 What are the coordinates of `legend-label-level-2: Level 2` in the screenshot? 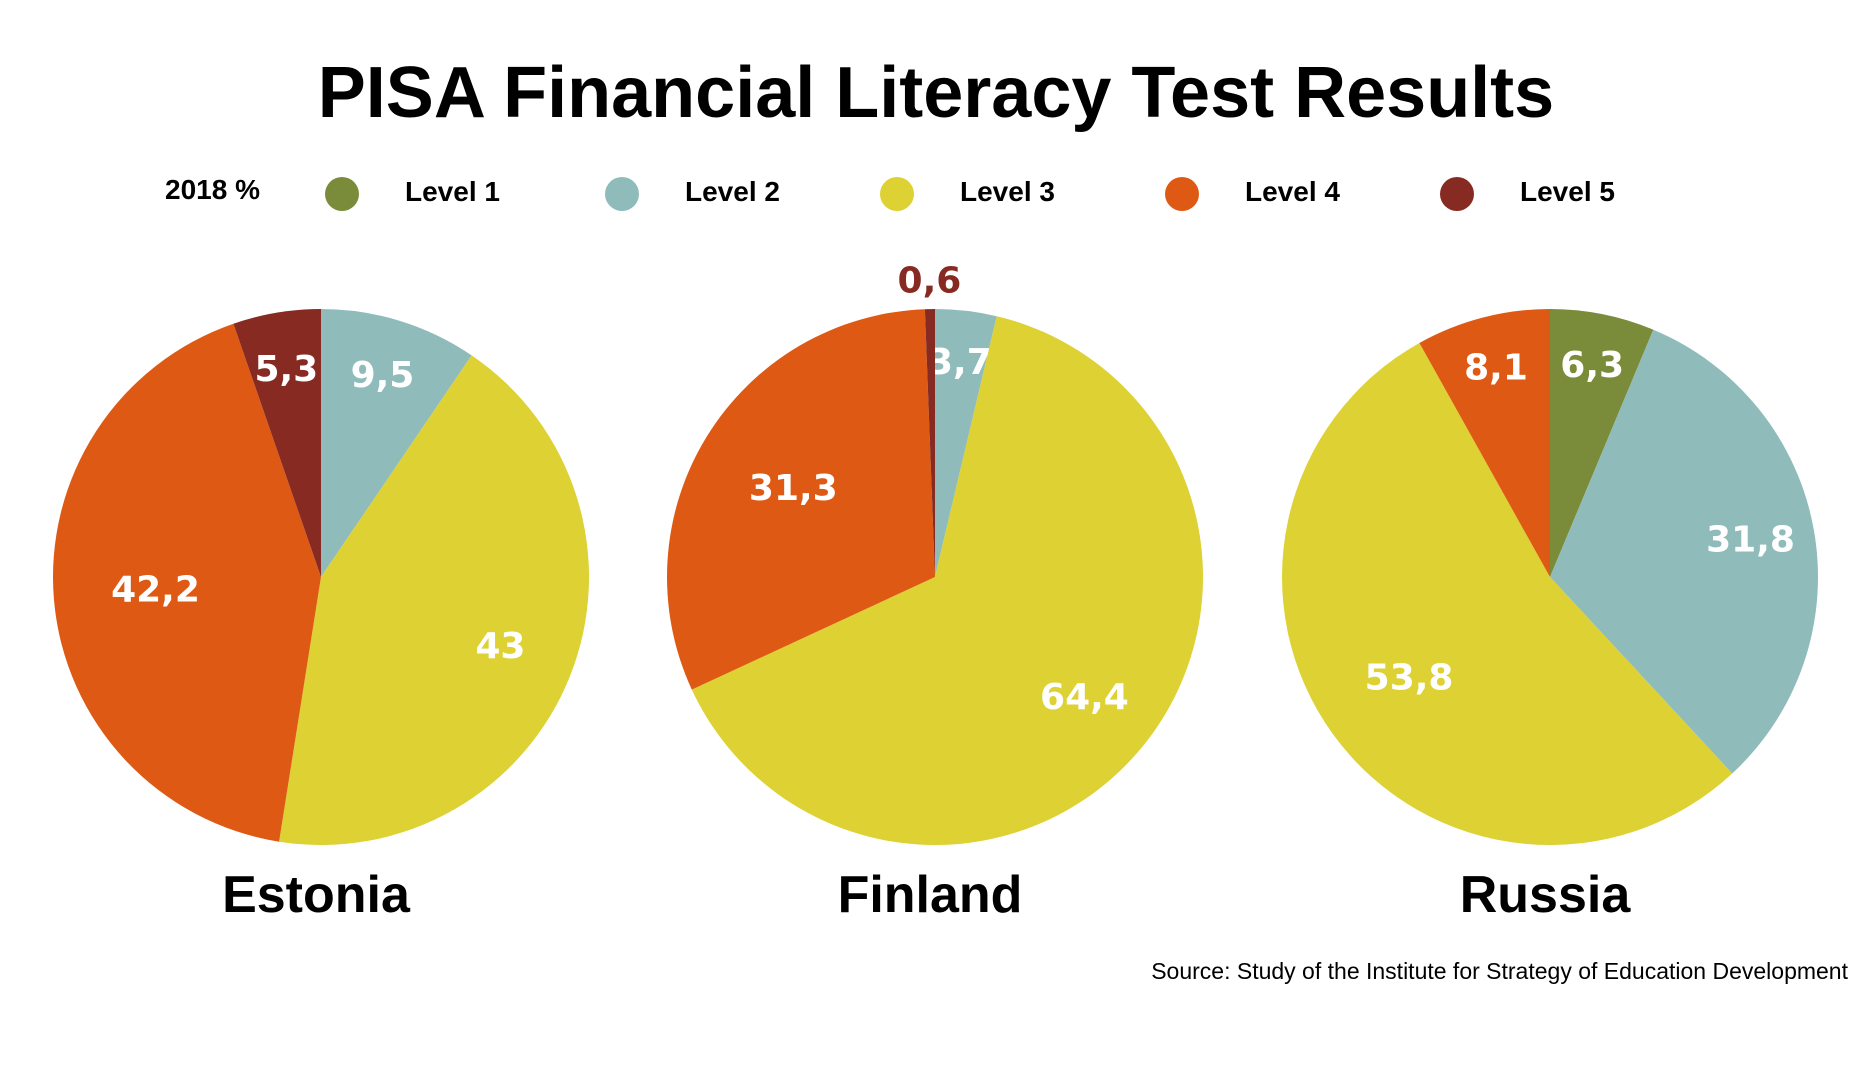 It's located at (732, 191).